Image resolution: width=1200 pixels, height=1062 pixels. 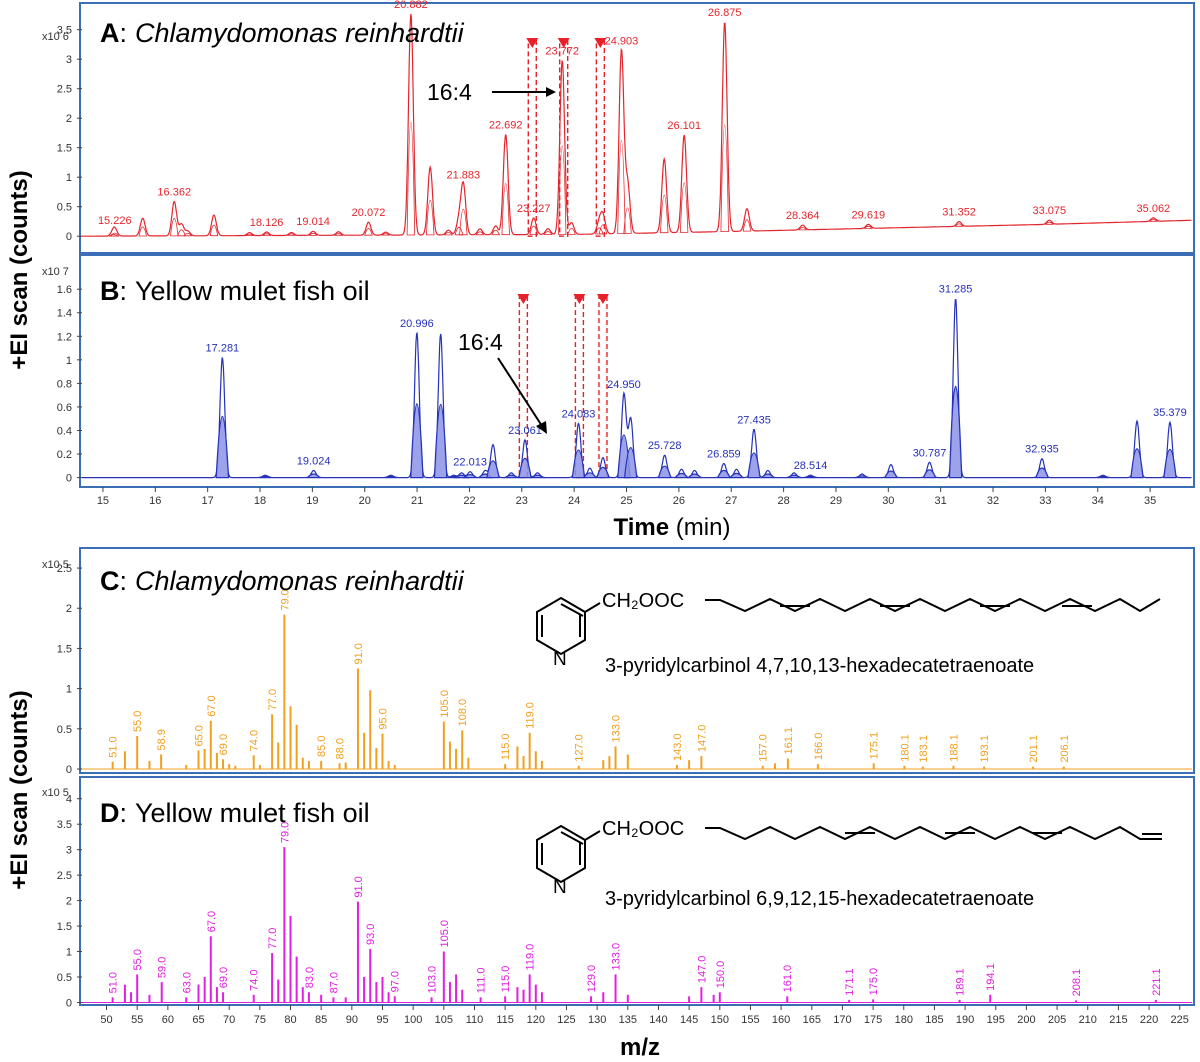 I want to click on chrom-a-peak-label: 29.619, so click(x=869, y=215).